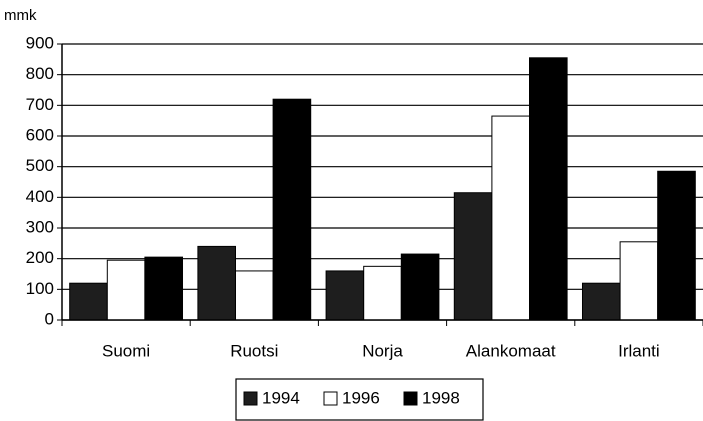 The height and width of the screenshot is (421, 703). I want to click on legend-label: 1996, so click(361, 397).